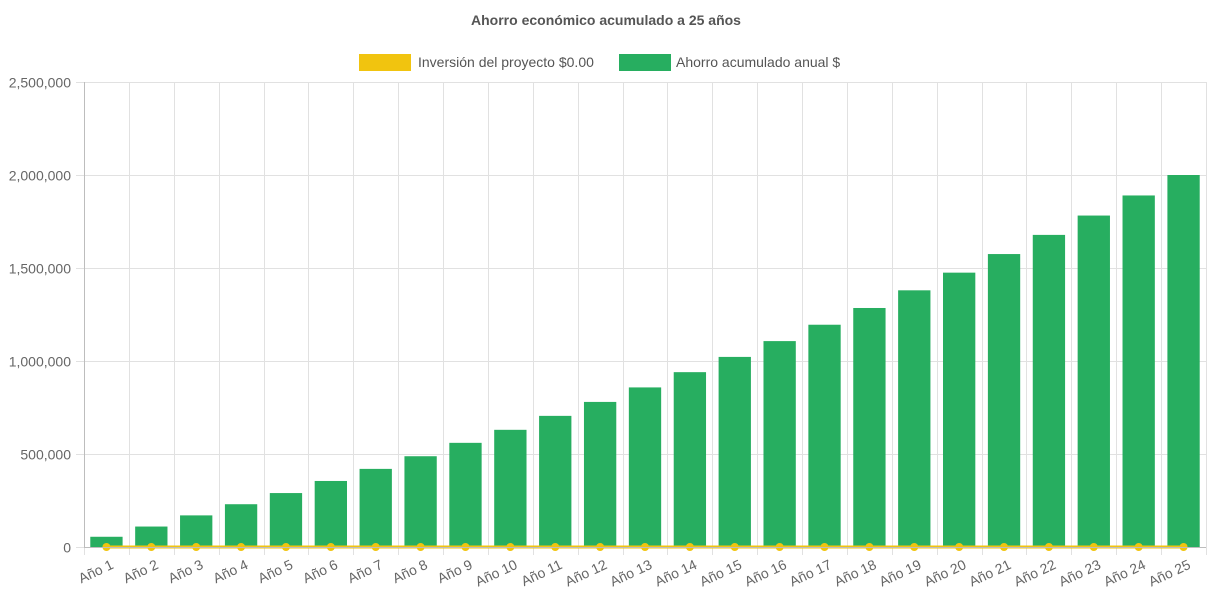  Describe the element at coordinates (1124, 572) in the screenshot. I see `x-tick-label: Año 24` at that location.